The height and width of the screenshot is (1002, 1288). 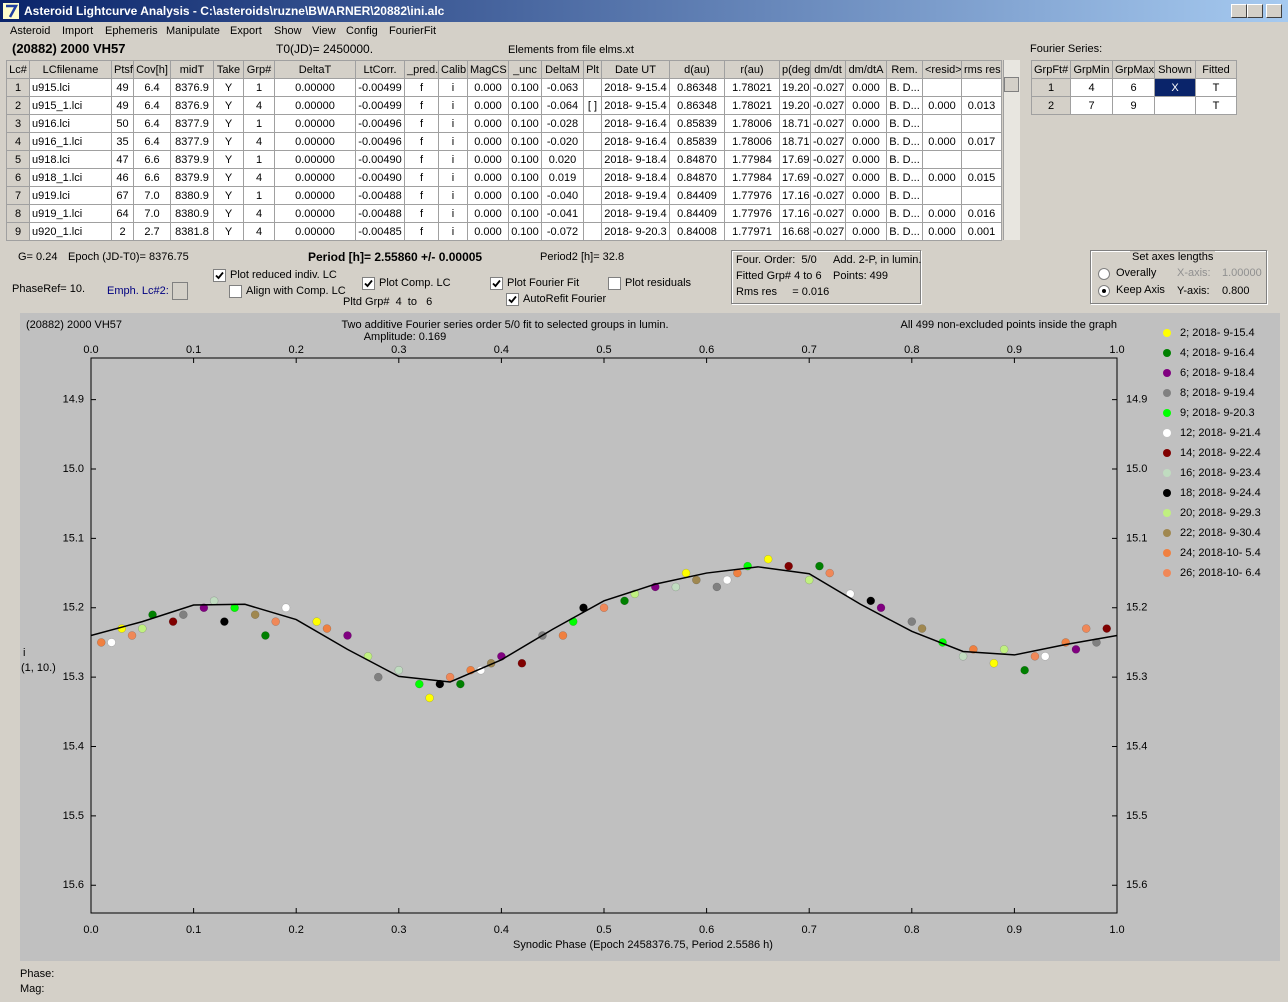 What do you see at coordinates (1091, 69) in the screenshot?
I see `column-header: GrpMin` at bounding box center [1091, 69].